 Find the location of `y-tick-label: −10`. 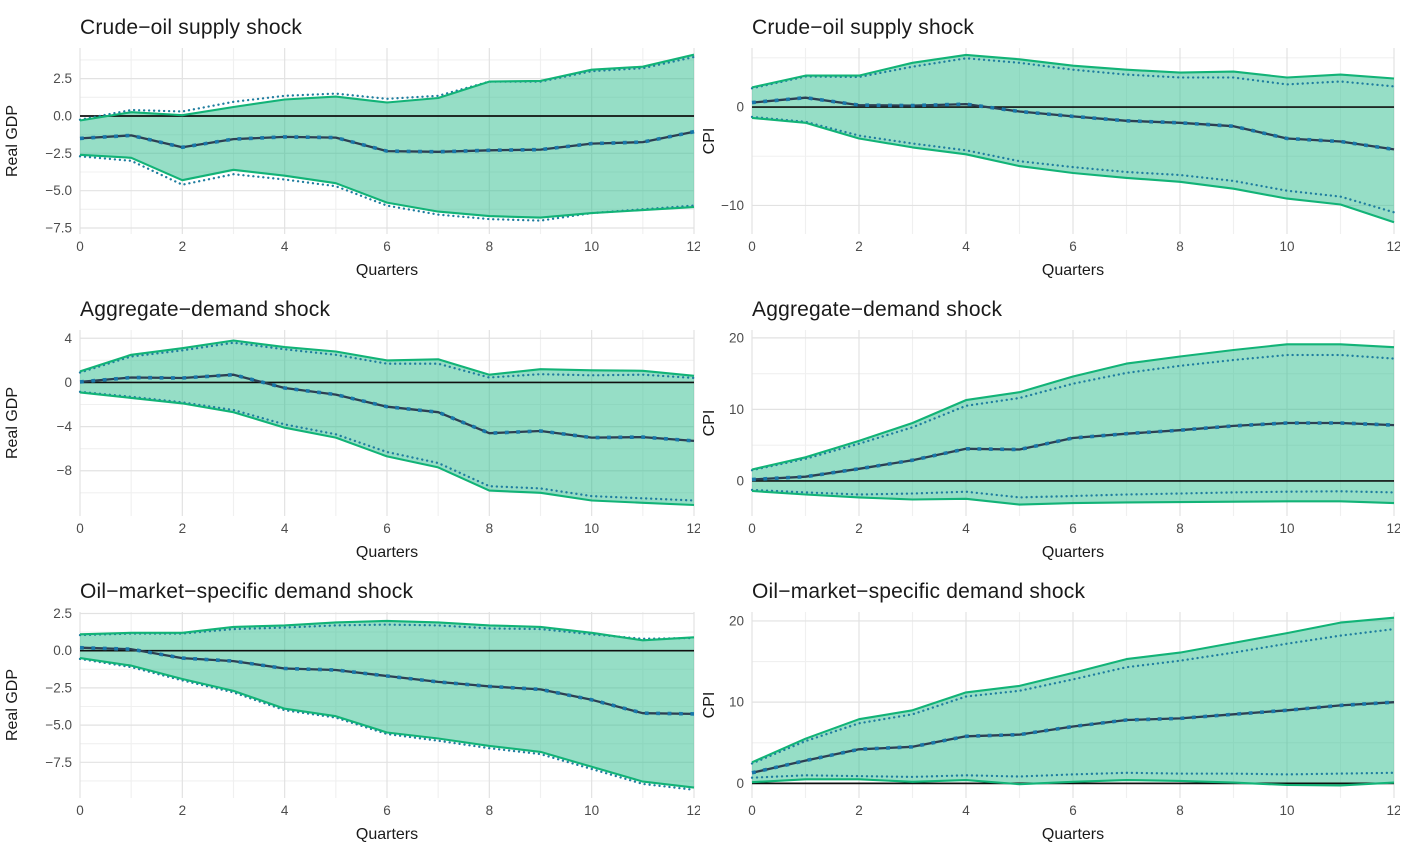

y-tick-label: −10 is located at coordinates (732, 205).